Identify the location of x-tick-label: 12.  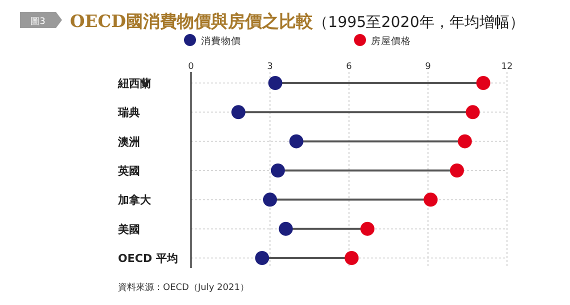
(507, 67).